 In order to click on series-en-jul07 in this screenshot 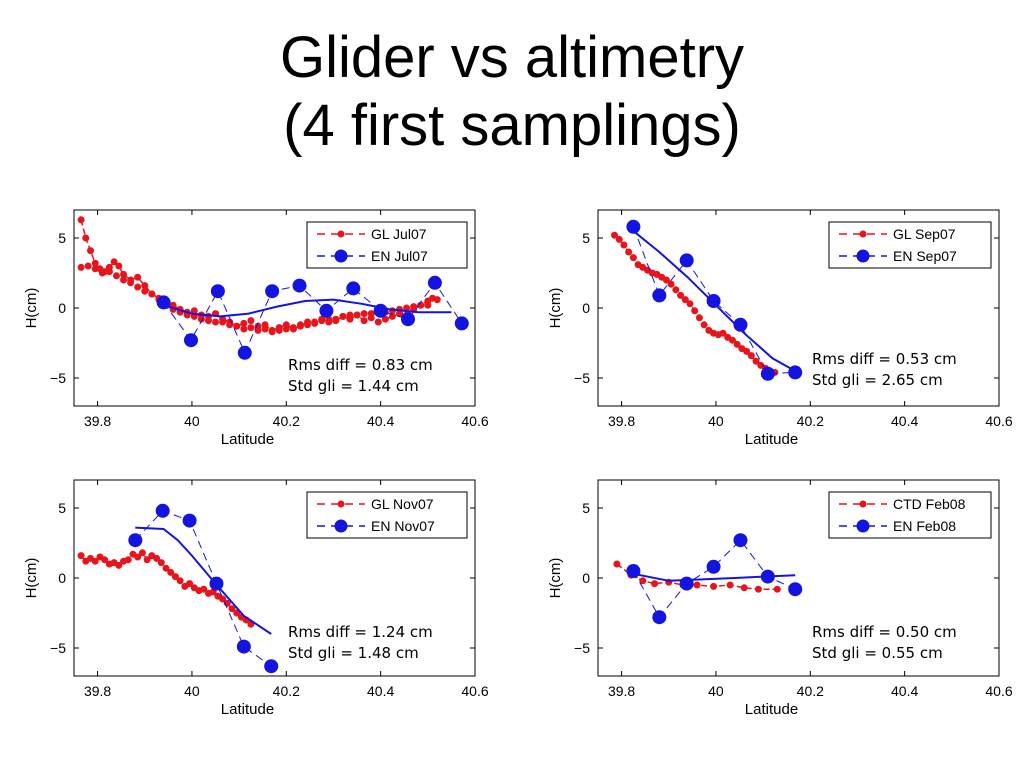, I will do `click(312, 317)`.